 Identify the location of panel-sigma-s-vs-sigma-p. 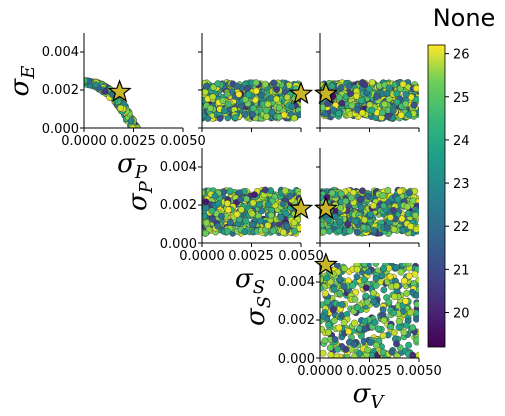
(251, 211).